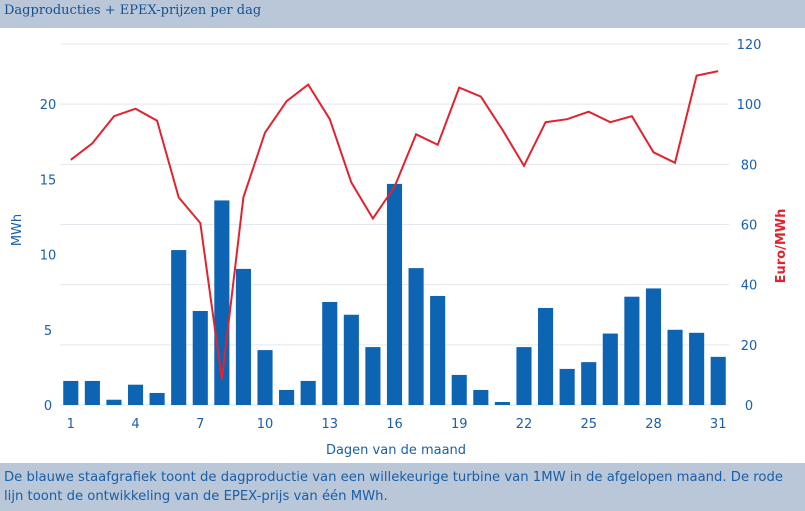 This screenshot has height=511, width=805. Describe the element at coordinates (48, 105) in the screenshot. I see `left-tick-label: 20` at that location.